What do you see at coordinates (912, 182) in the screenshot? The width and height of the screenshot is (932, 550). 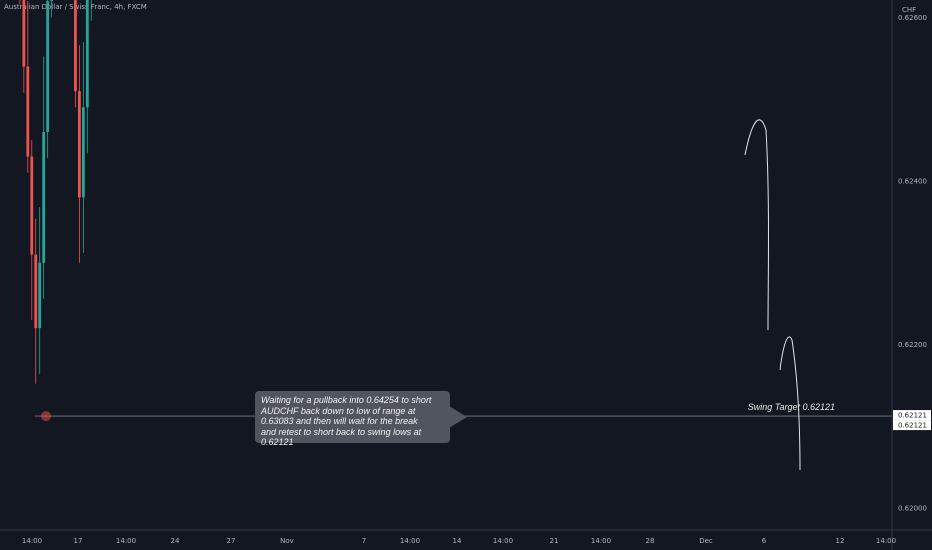 I see `y-tick-label: 0.62400` at bounding box center [912, 182].